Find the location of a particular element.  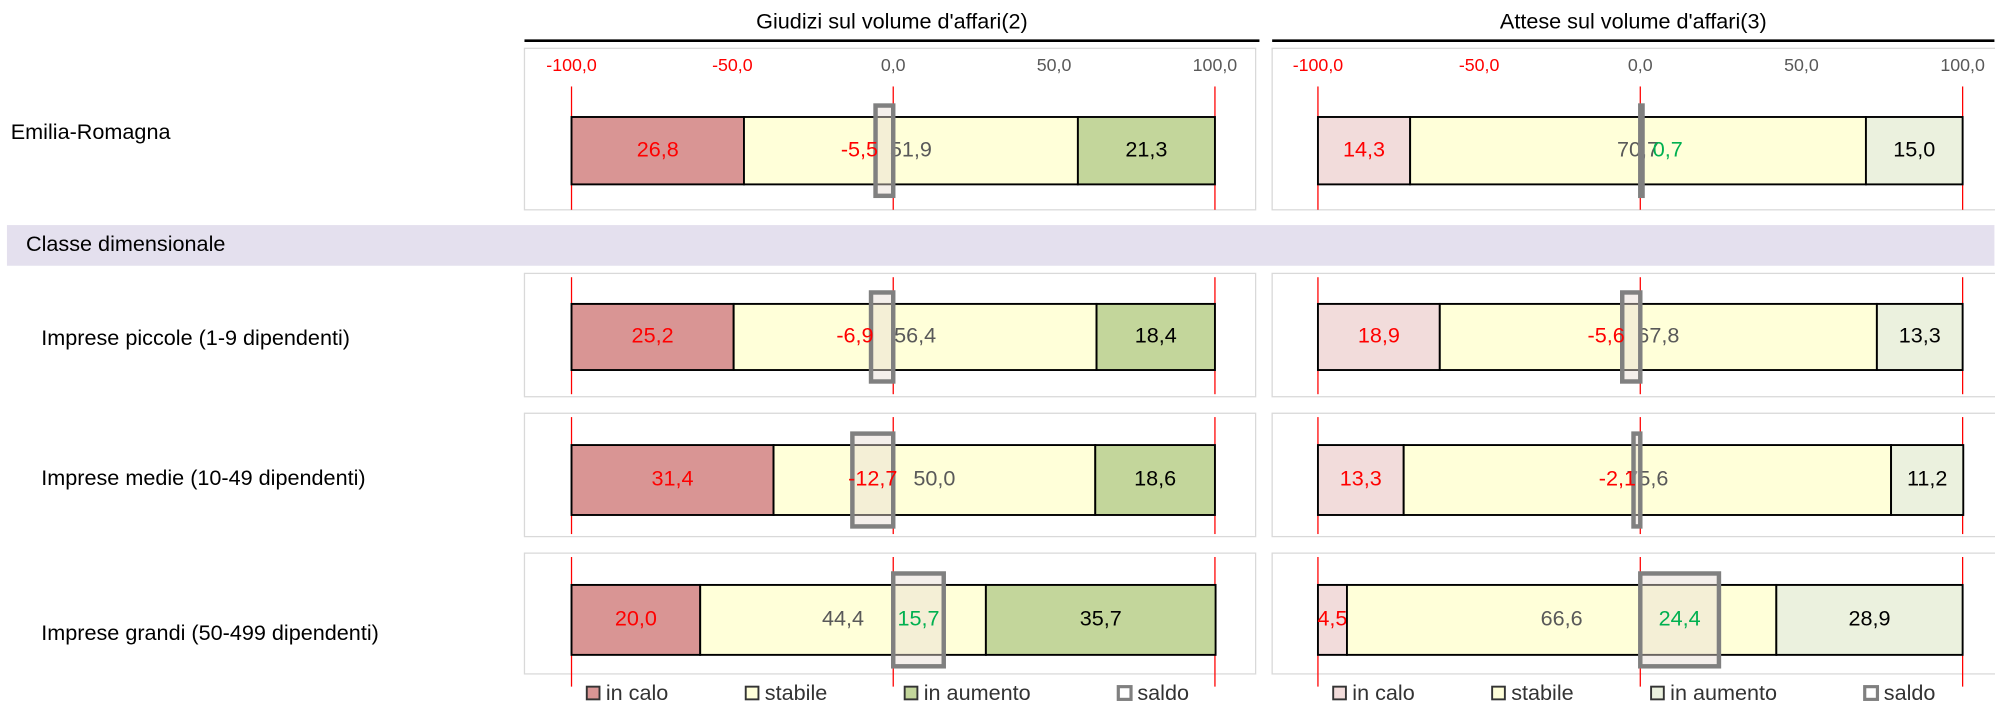

saldo-label: -5,6 is located at coordinates (1606, 335).